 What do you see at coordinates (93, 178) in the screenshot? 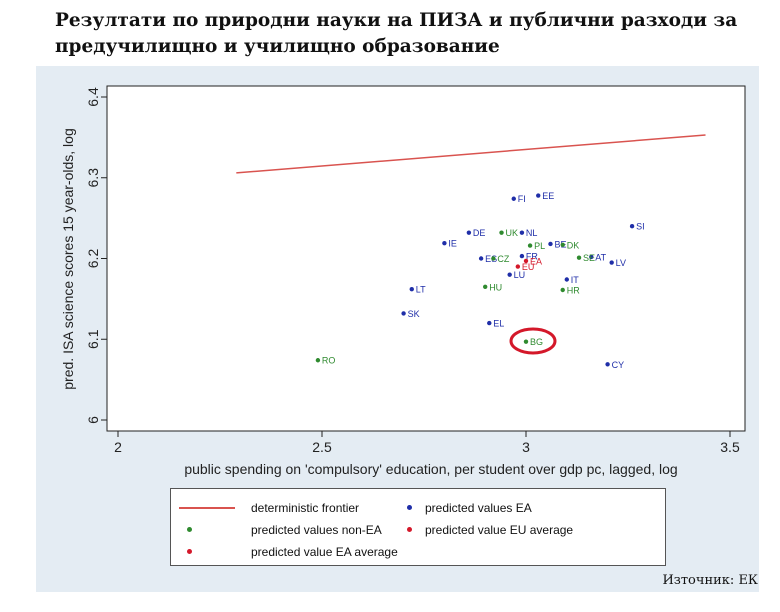
I see `y-tick-label: 6.3` at bounding box center [93, 178].